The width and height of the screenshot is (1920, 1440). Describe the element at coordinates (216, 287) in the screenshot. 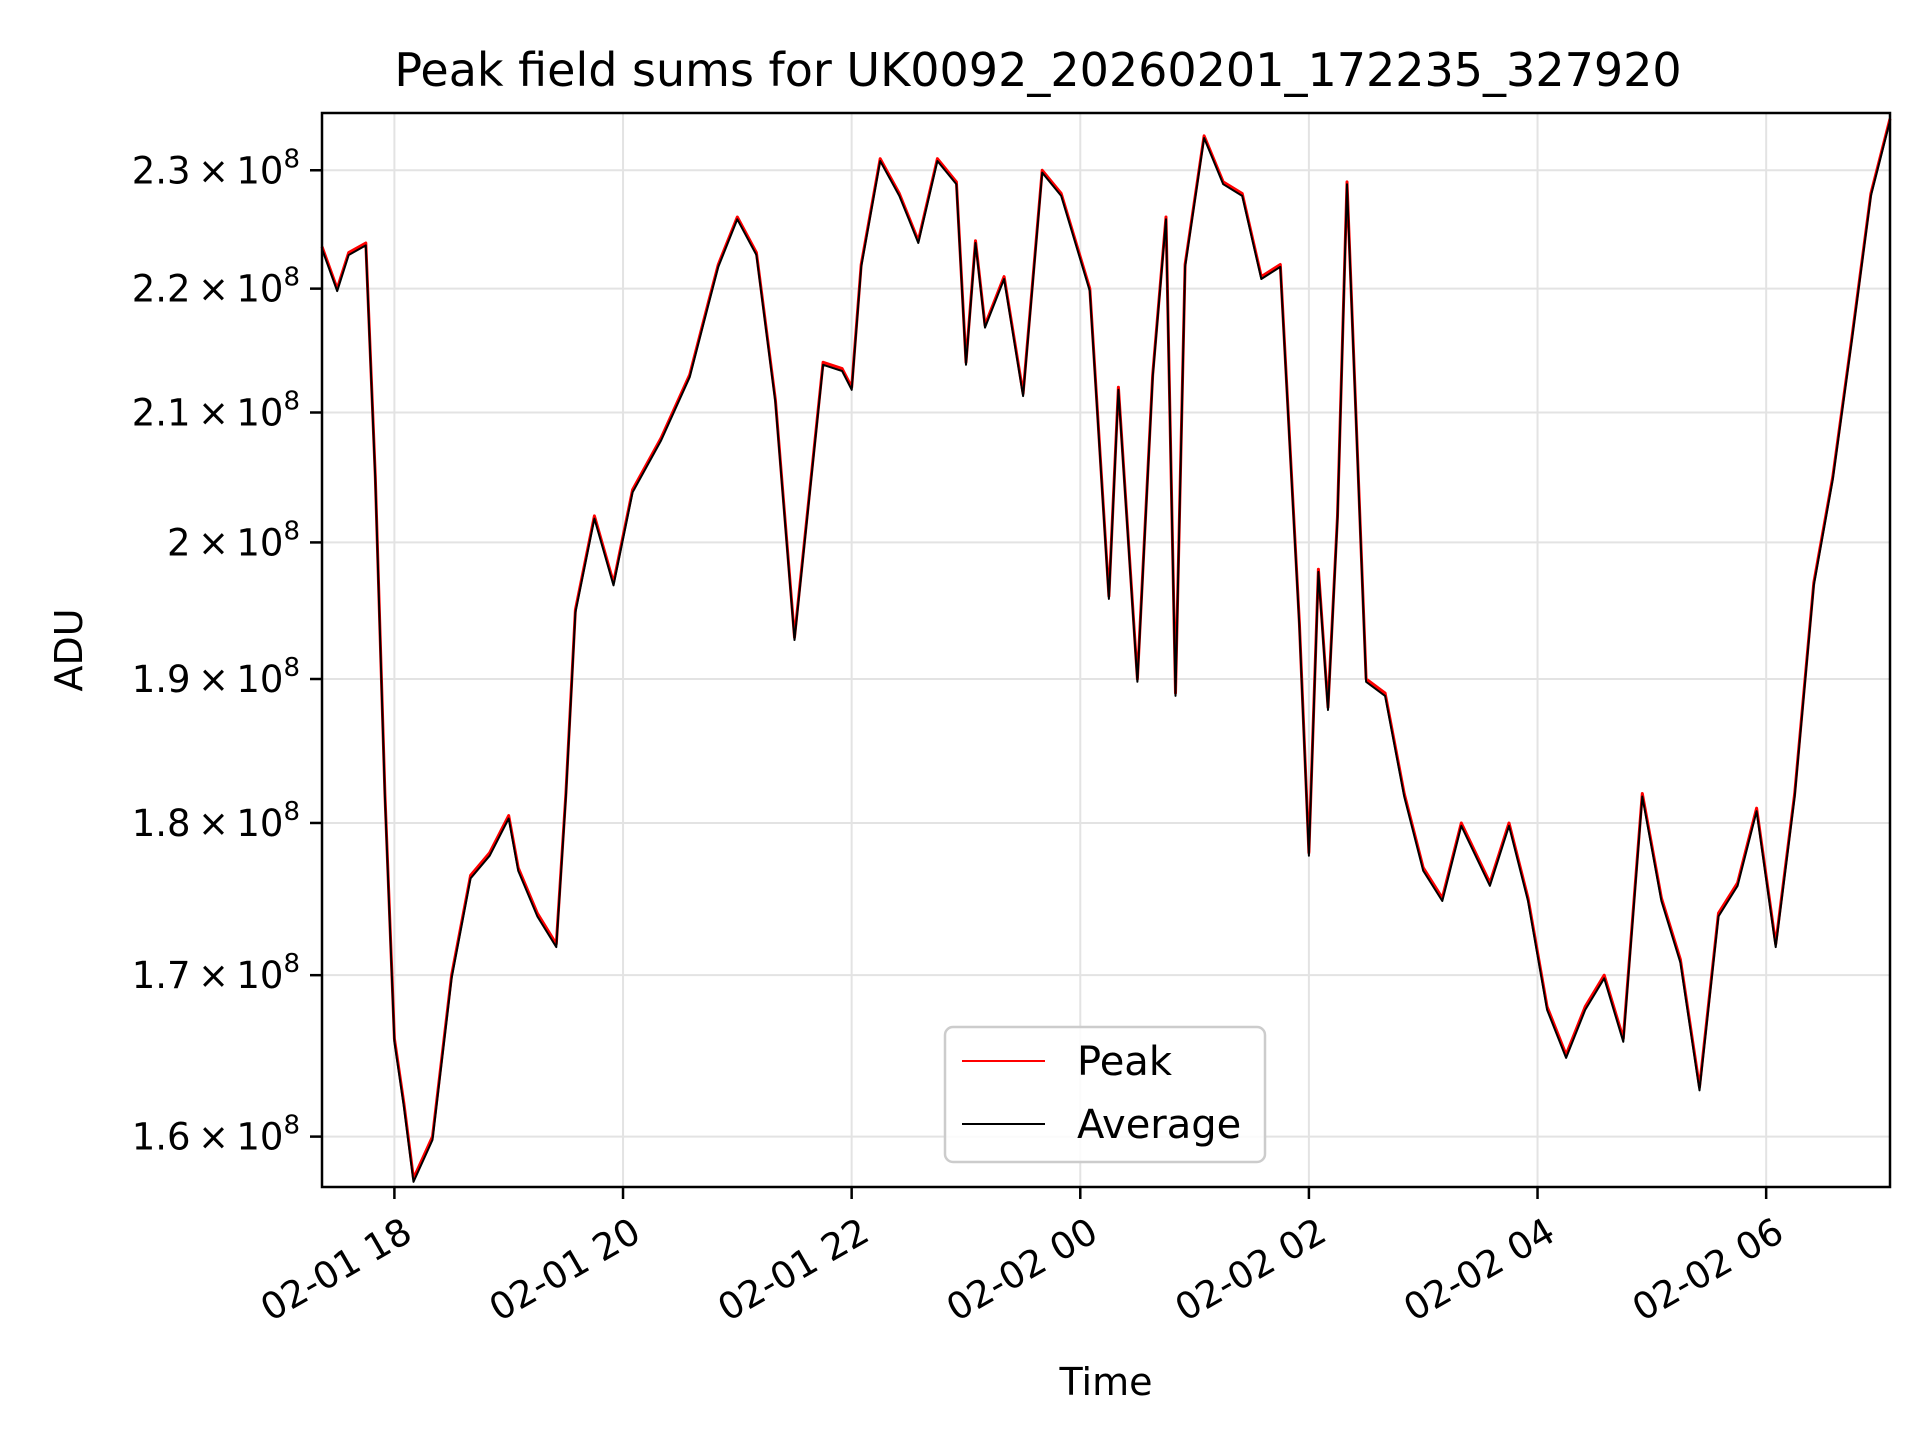

I see `y-tick-label: 2.2 × 10⁸` at that location.